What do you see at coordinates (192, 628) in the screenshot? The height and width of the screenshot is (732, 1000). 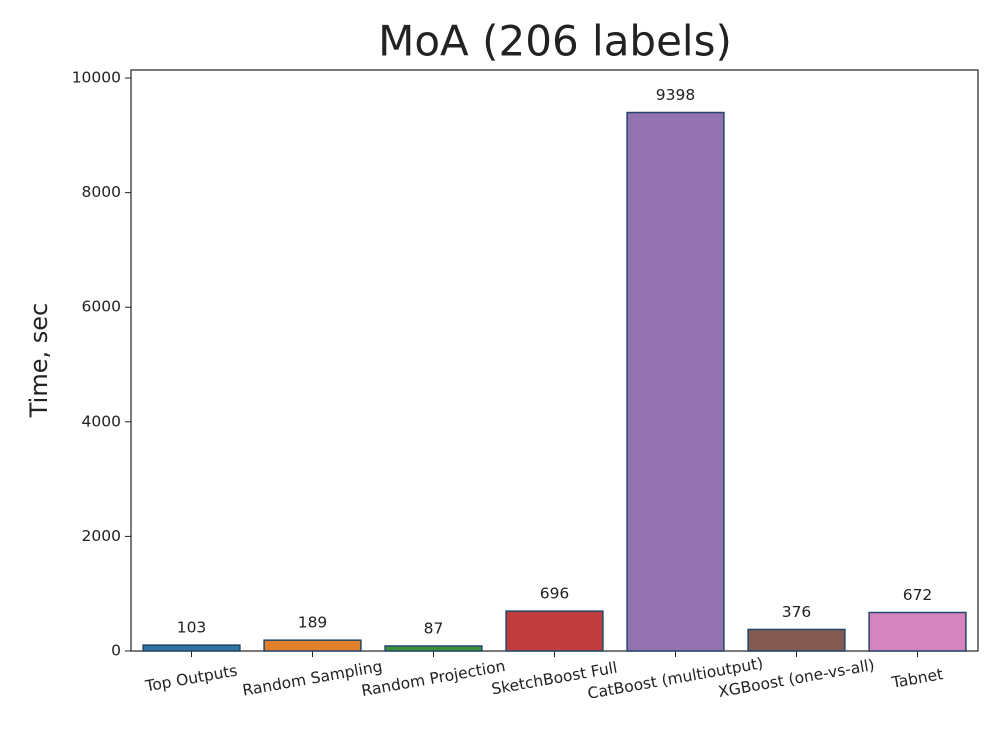 I see `data-label: 103` at bounding box center [192, 628].